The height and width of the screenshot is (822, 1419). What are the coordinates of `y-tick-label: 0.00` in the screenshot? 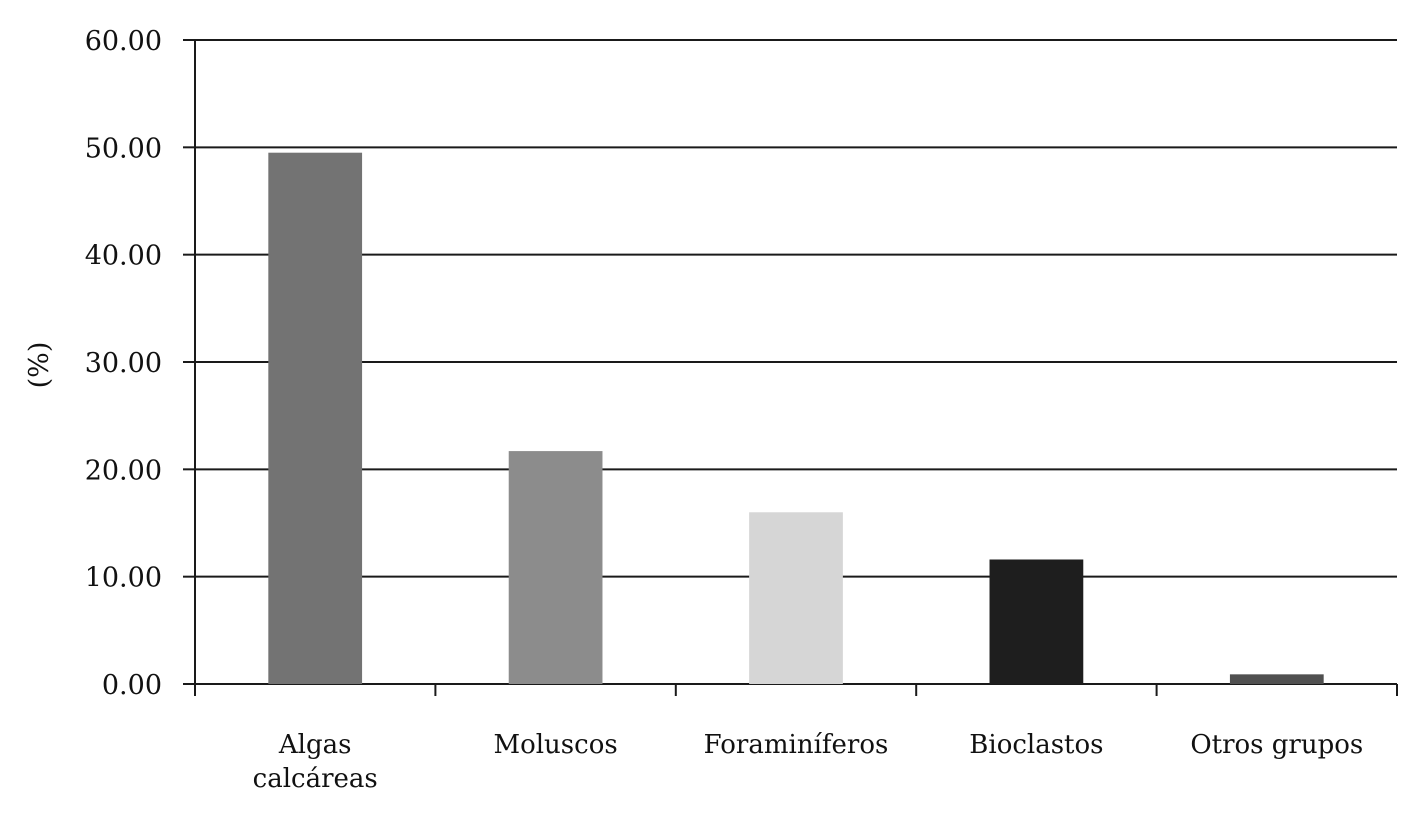 It's located at (132, 685).